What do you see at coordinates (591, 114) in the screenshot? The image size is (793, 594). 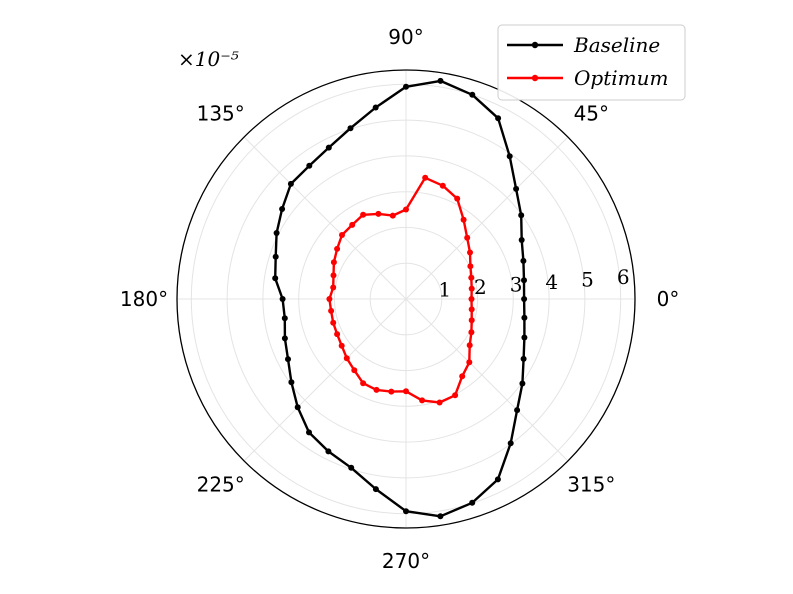 I see `angle-tick-label: 45°` at bounding box center [591, 114].